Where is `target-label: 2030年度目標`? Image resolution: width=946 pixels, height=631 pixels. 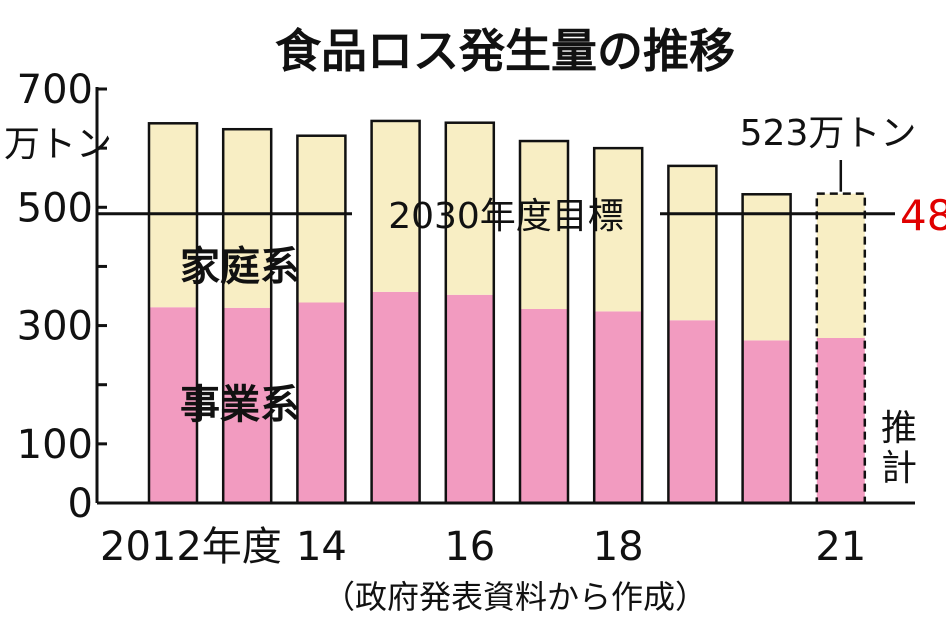
target-label: 2030年度目標 is located at coordinates (506, 216).